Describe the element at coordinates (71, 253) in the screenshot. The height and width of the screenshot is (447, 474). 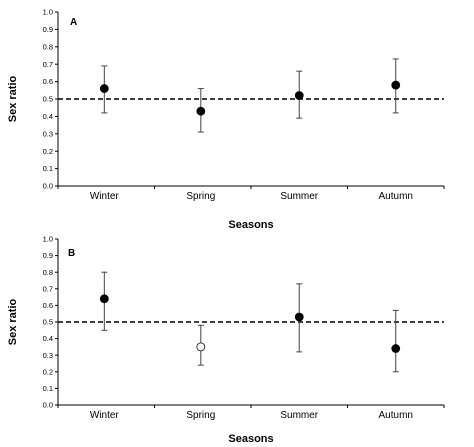
I see `panel-letter: B` at that location.